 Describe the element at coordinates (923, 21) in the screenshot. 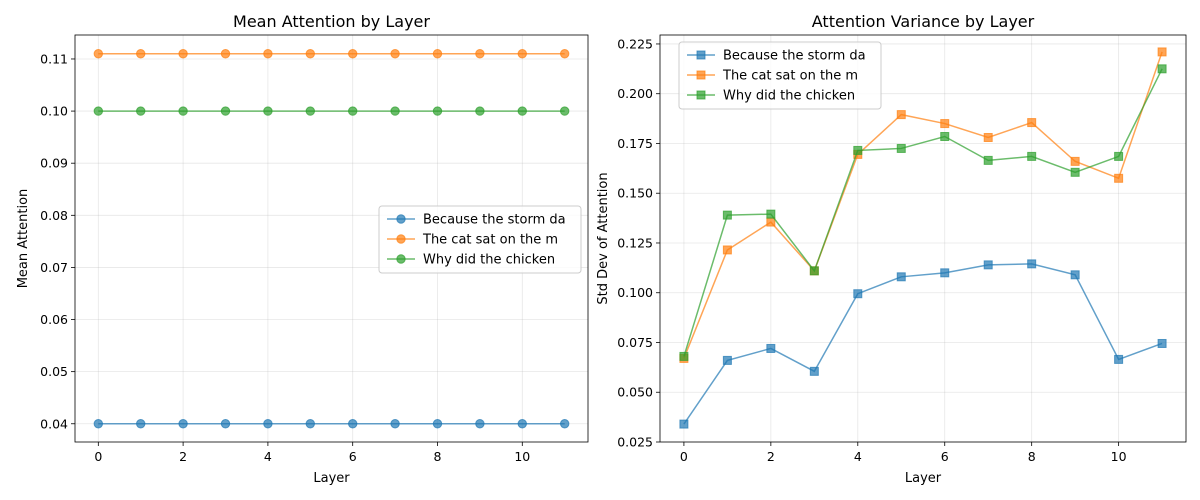

I see `chart-2-title: Attention Variance by Layer` at that location.